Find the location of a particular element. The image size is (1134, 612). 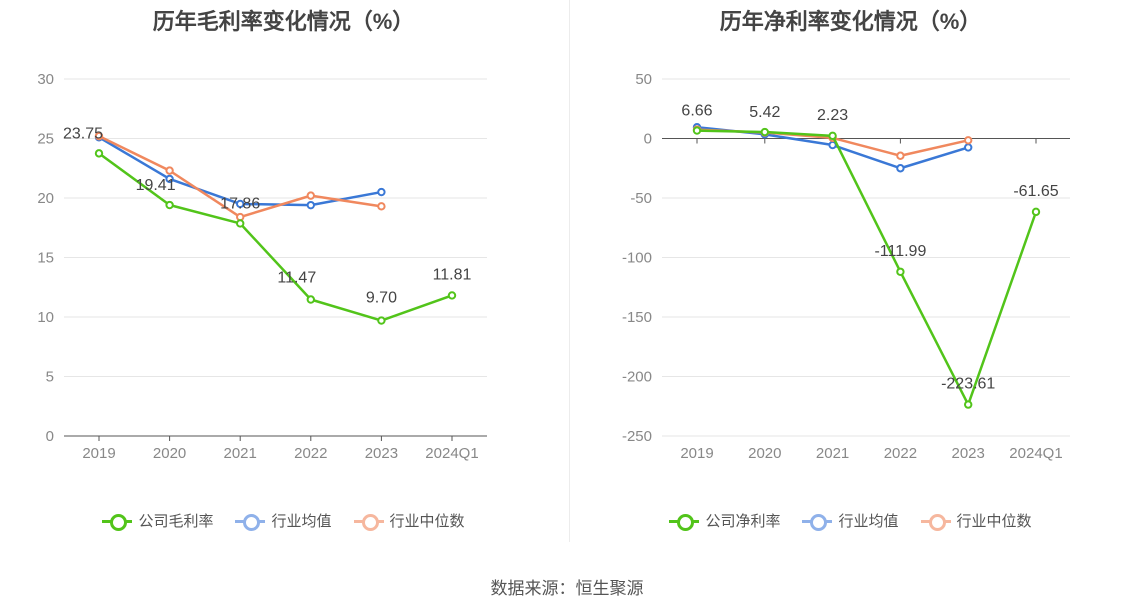

chart-title: 历年毛利率变化情况（%） is located at coordinates (283, 21).